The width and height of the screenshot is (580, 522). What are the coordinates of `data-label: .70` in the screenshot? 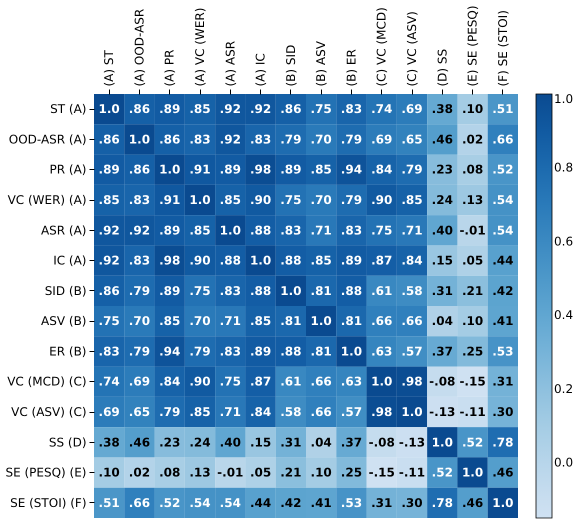 It's located at (200, 321).